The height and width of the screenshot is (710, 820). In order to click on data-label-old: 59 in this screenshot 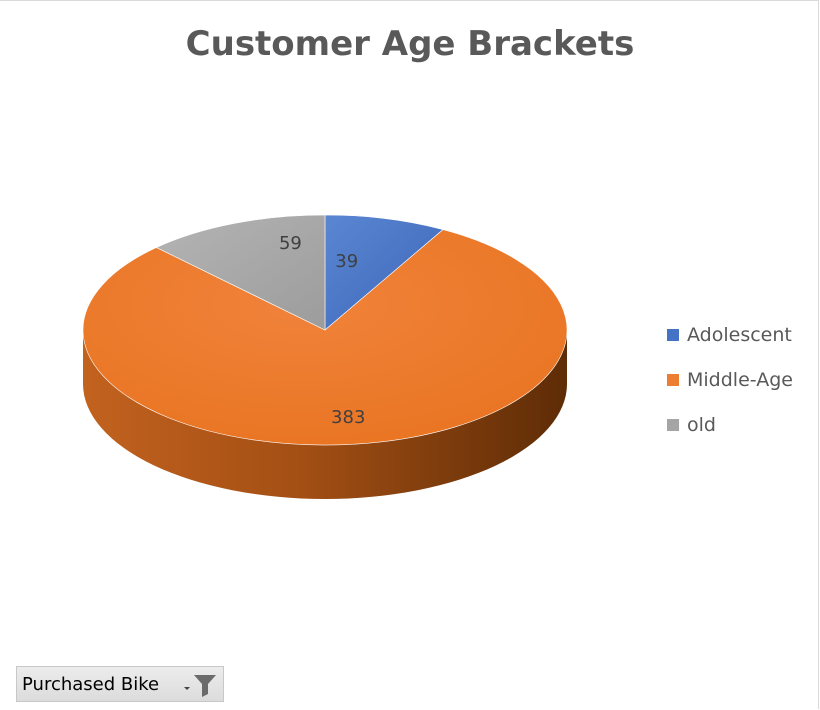, I will do `click(290, 243)`.